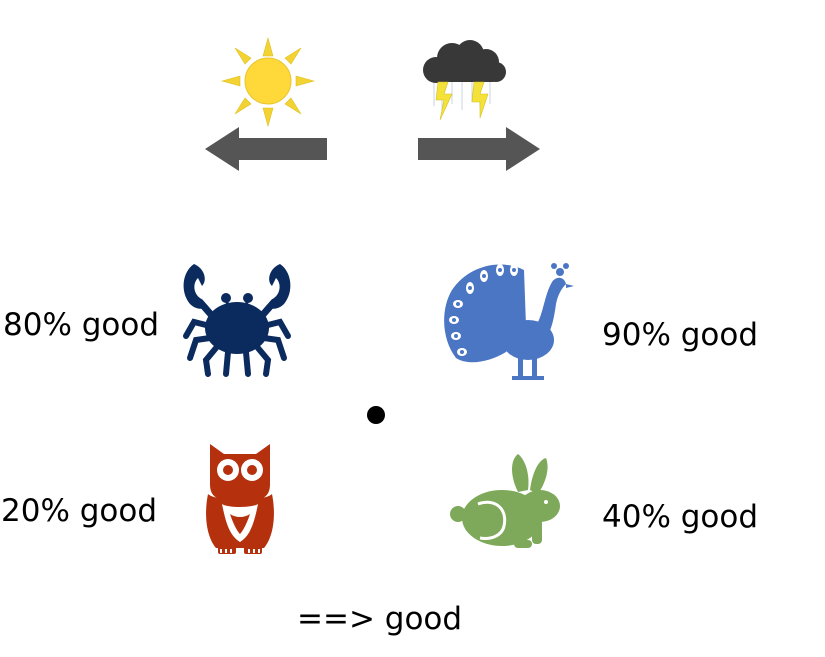  What do you see at coordinates (81, 325) in the screenshot?
I see `crab-label: 80% good` at bounding box center [81, 325].